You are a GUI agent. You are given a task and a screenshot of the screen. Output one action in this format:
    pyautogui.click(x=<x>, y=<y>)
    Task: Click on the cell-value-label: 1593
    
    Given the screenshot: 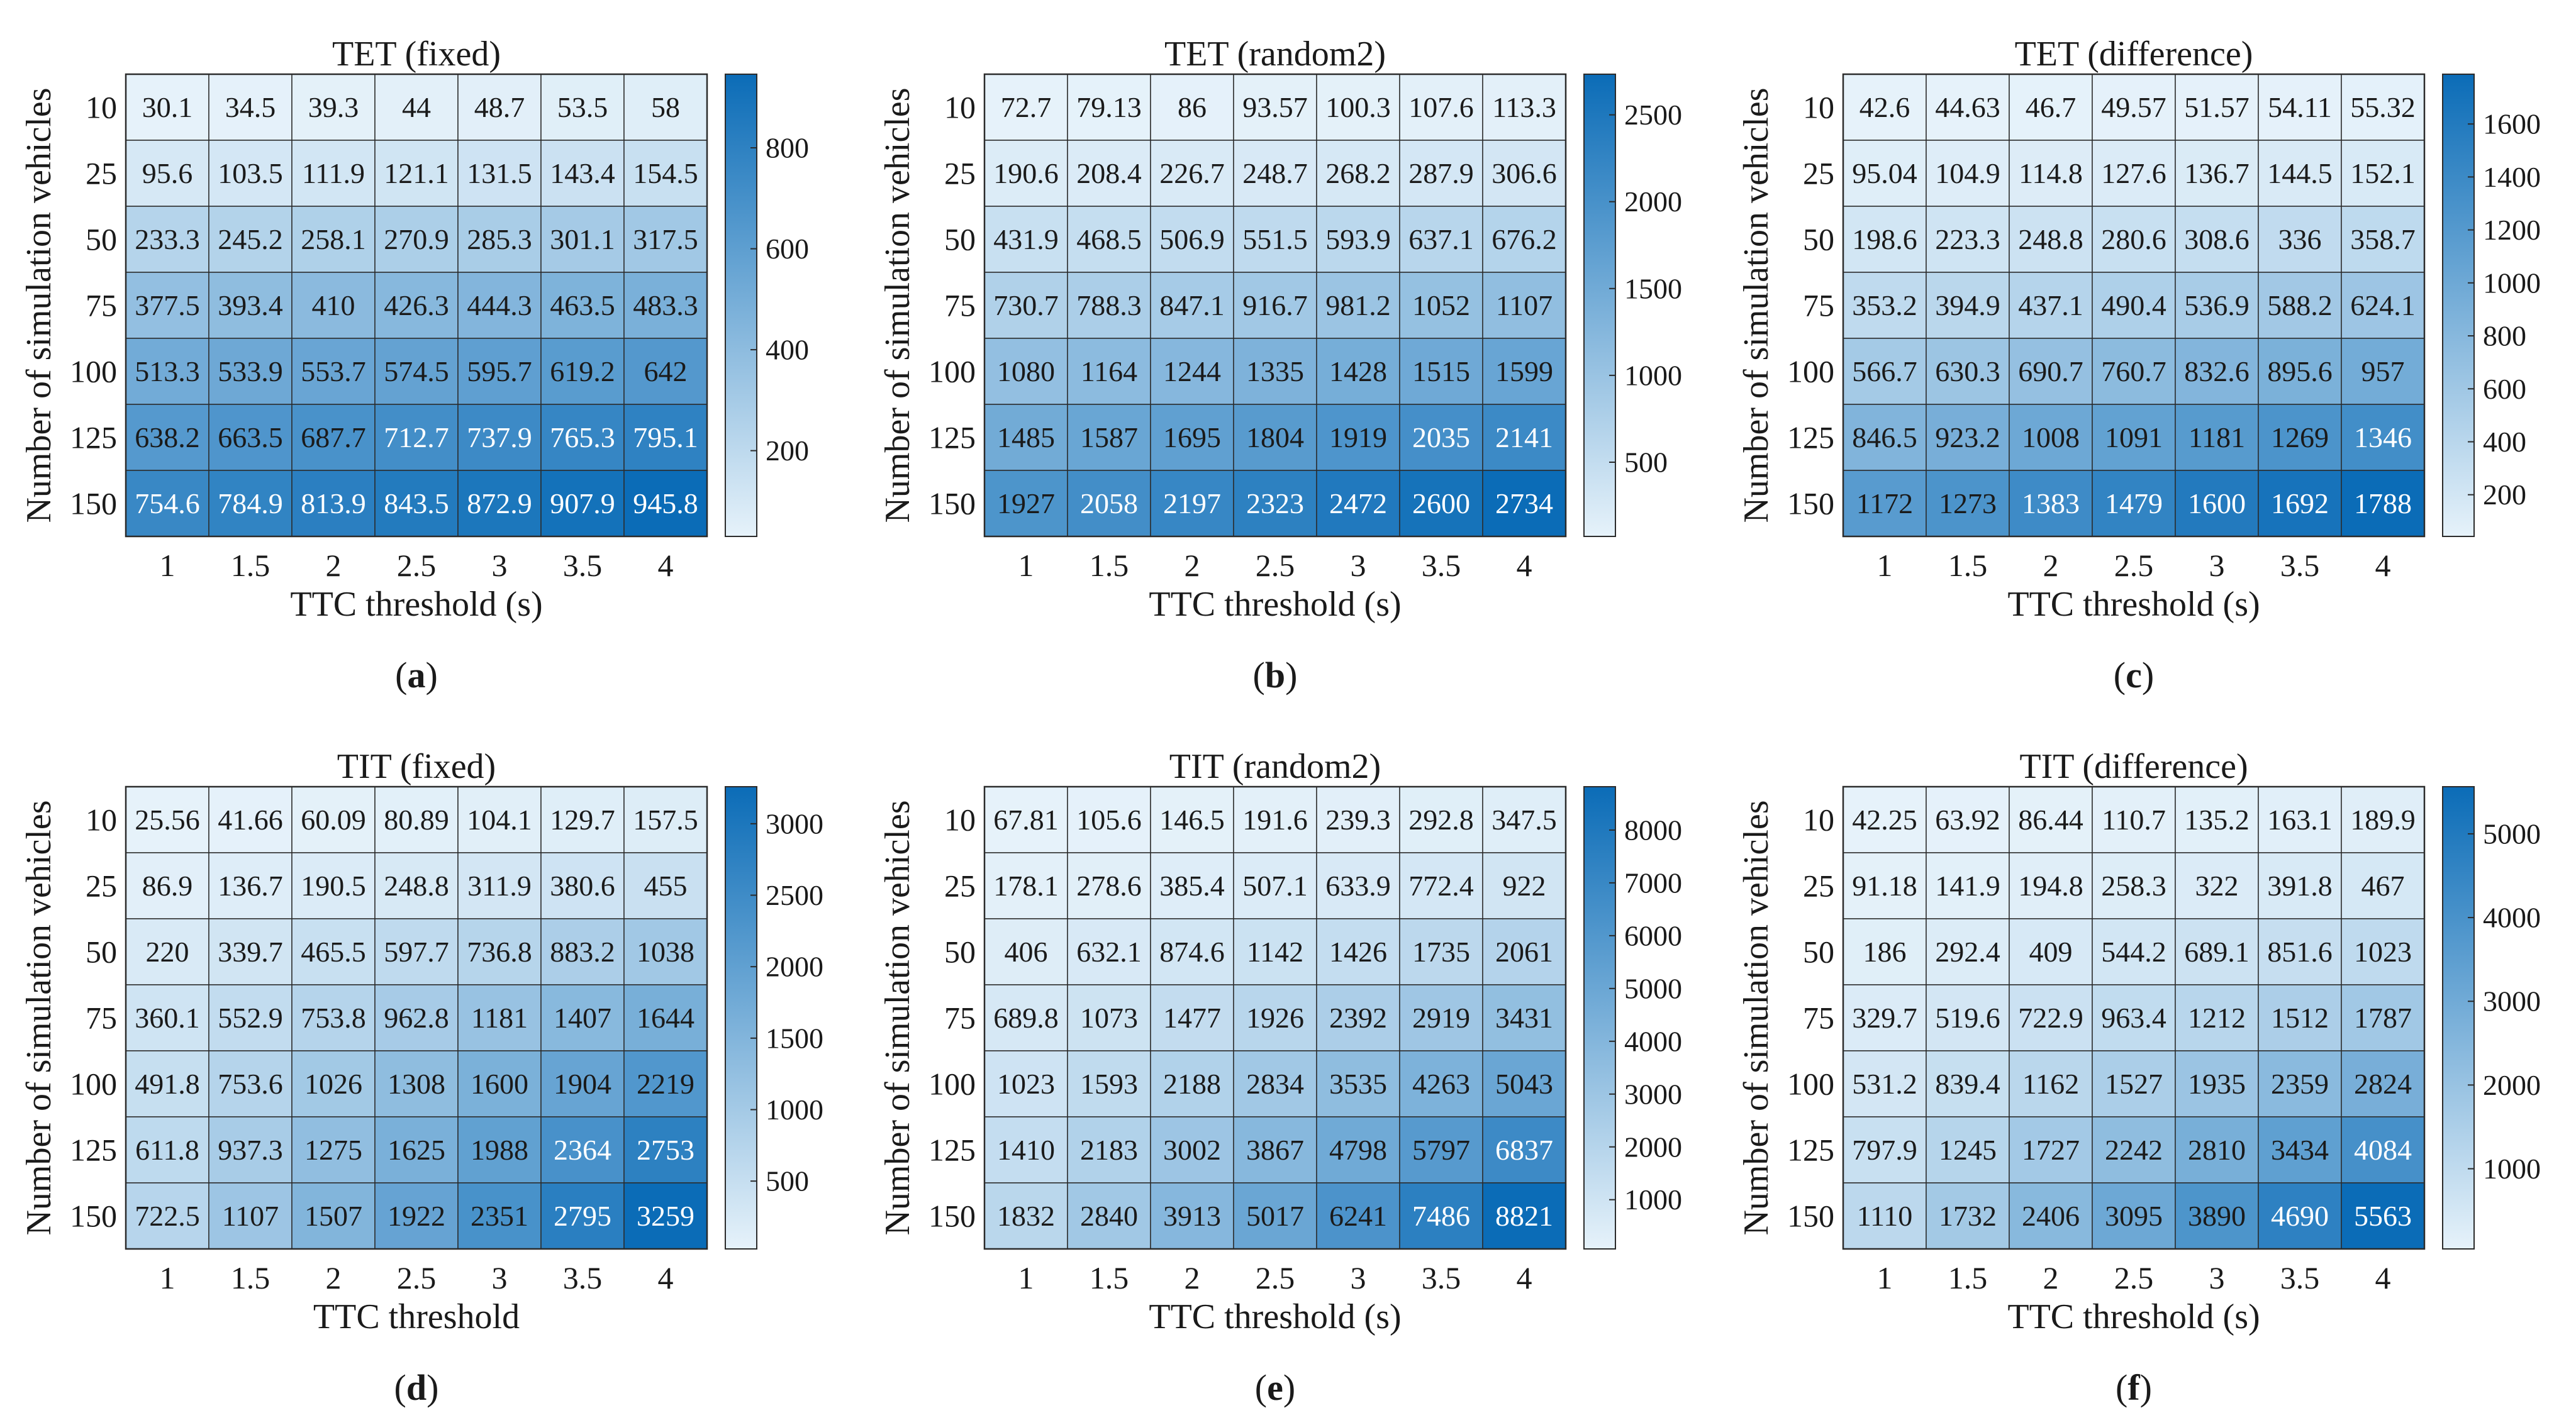 What is the action you would take?
    pyautogui.click(x=1109, y=1084)
    